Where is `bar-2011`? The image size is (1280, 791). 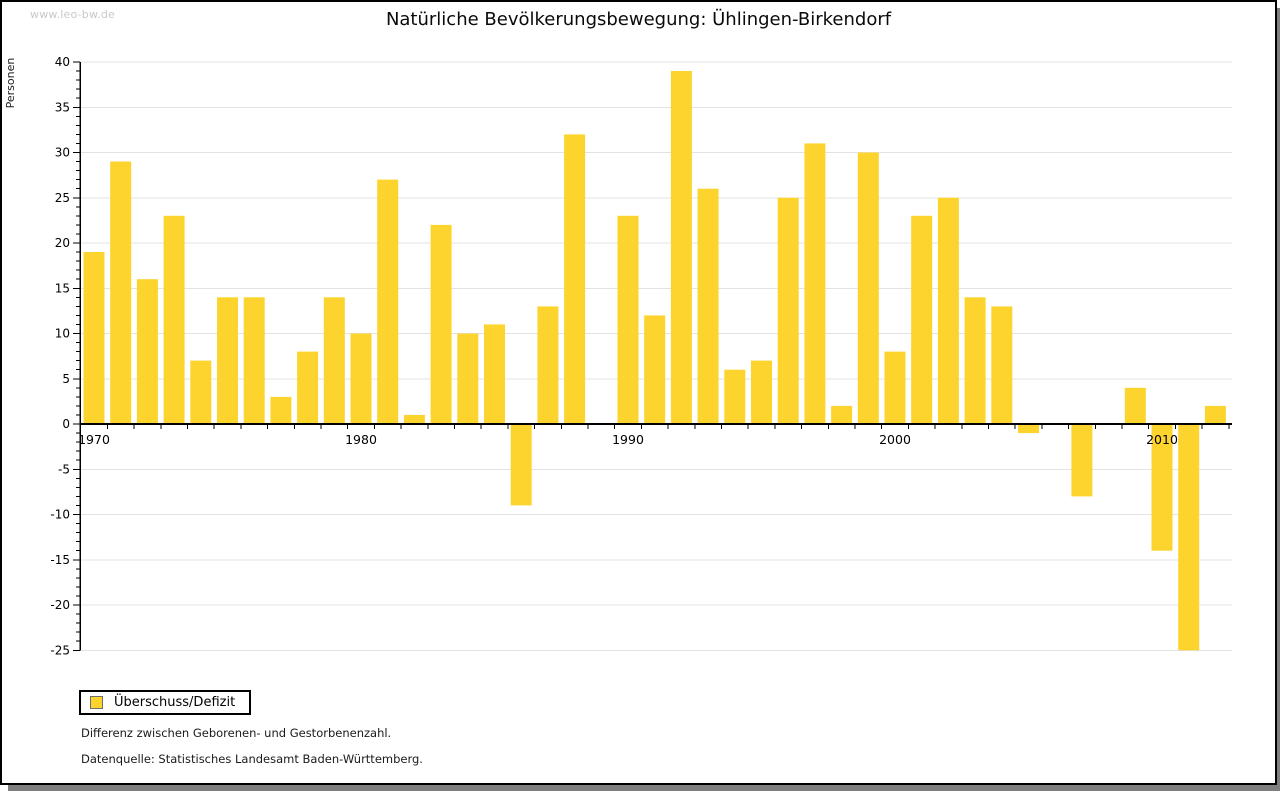 bar-2011 is located at coordinates (1189, 537).